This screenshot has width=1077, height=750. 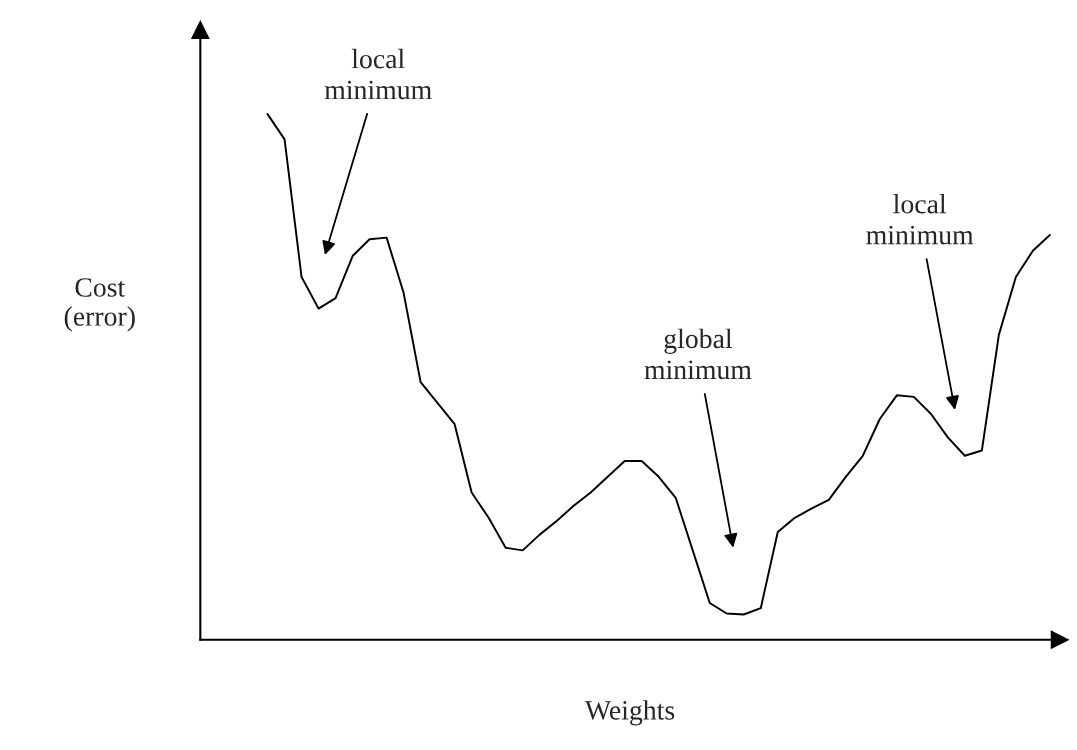 What do you see at coordinates (920, 219) in the screenshot?
I see `annotation: local minimum` at bounding box center [920, 219].